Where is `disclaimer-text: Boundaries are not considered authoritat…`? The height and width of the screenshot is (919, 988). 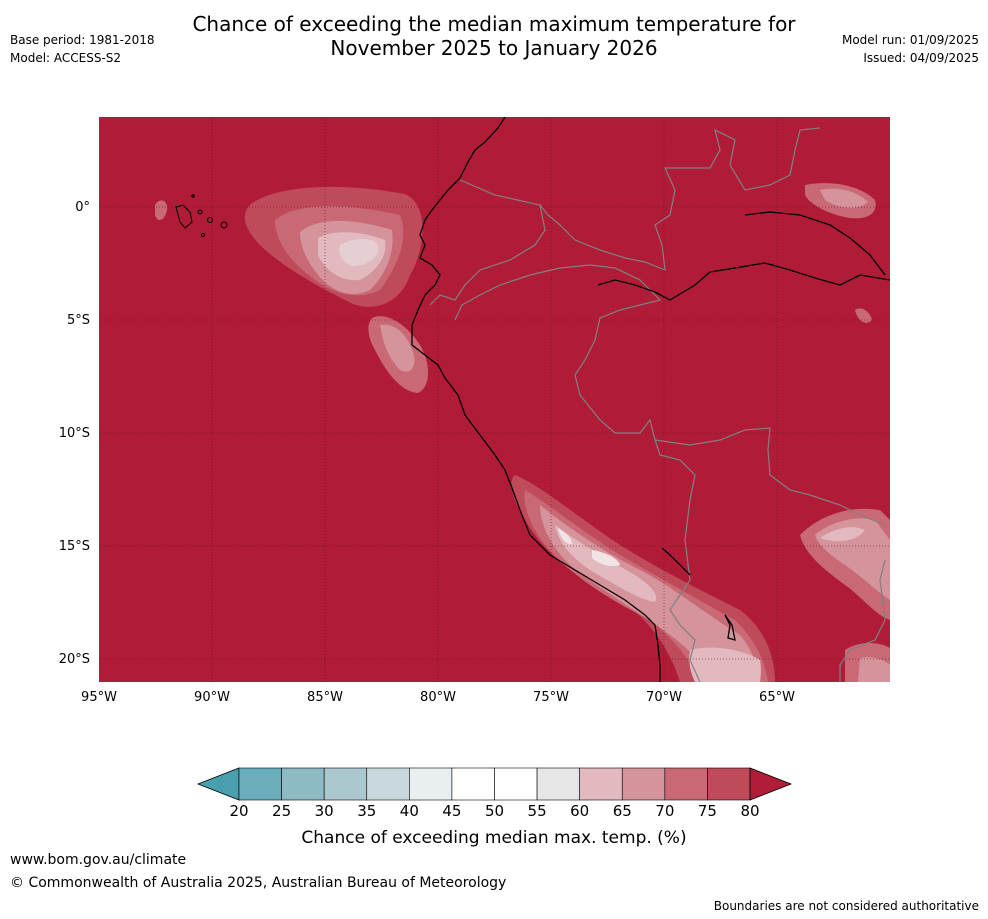
disclaimer-text: Boundaries are not considered authoritat… is located at coordinates (846, 906).